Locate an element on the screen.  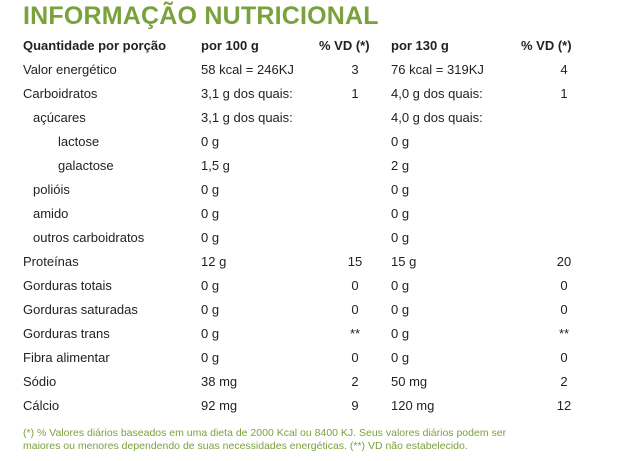
vd-per-100g: 9 is located at coordinates (355, 405).